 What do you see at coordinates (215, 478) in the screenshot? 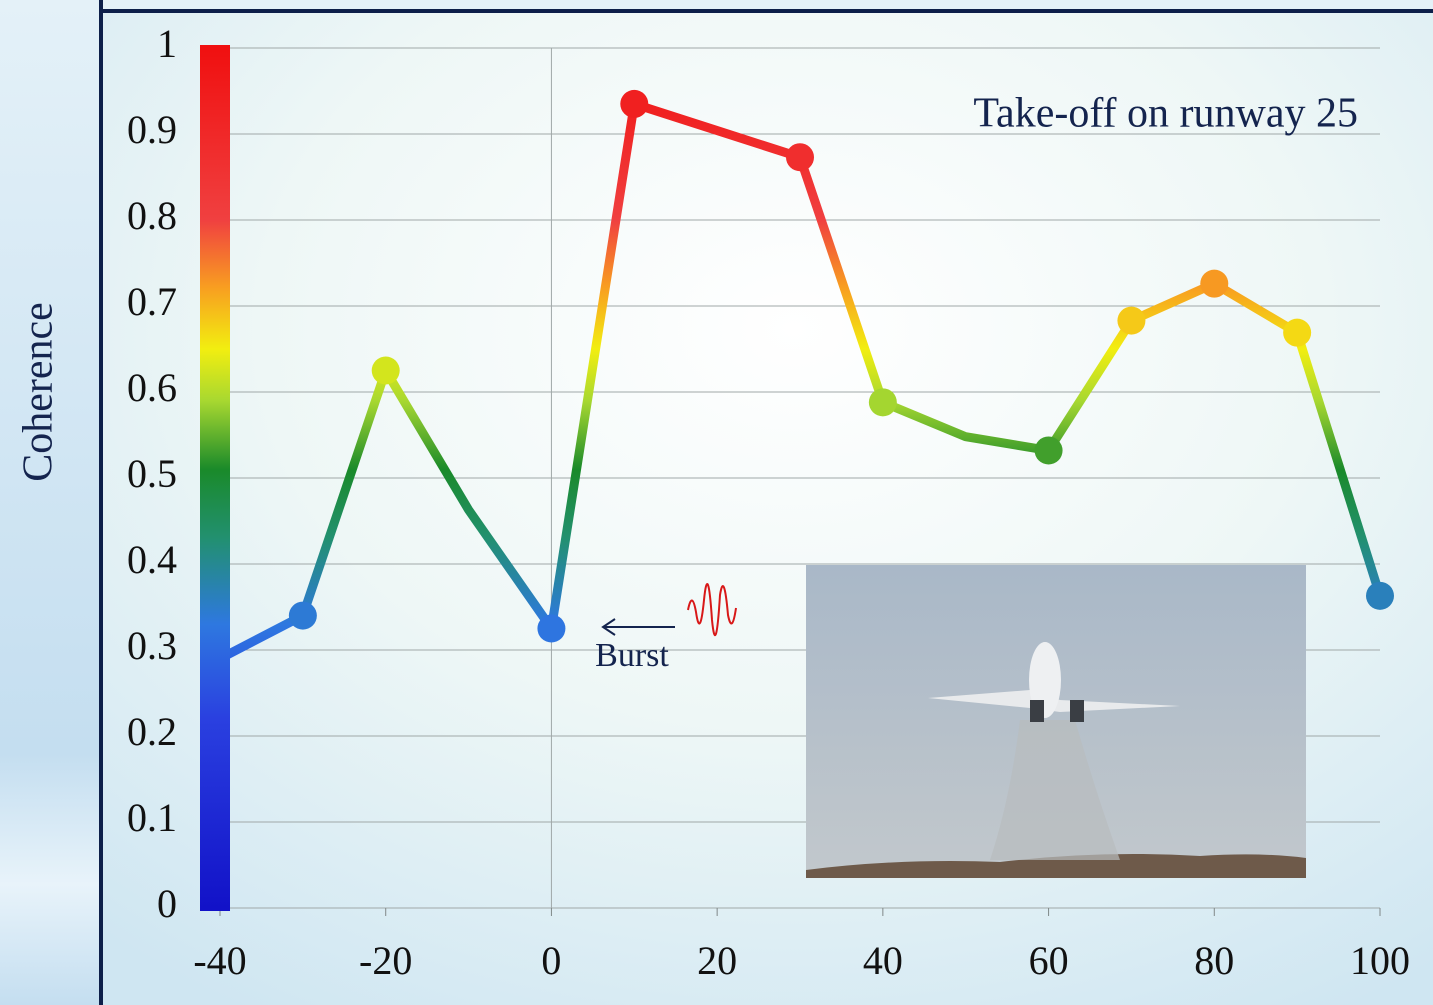
I see `colorbar` at bounding box center [215, 478].